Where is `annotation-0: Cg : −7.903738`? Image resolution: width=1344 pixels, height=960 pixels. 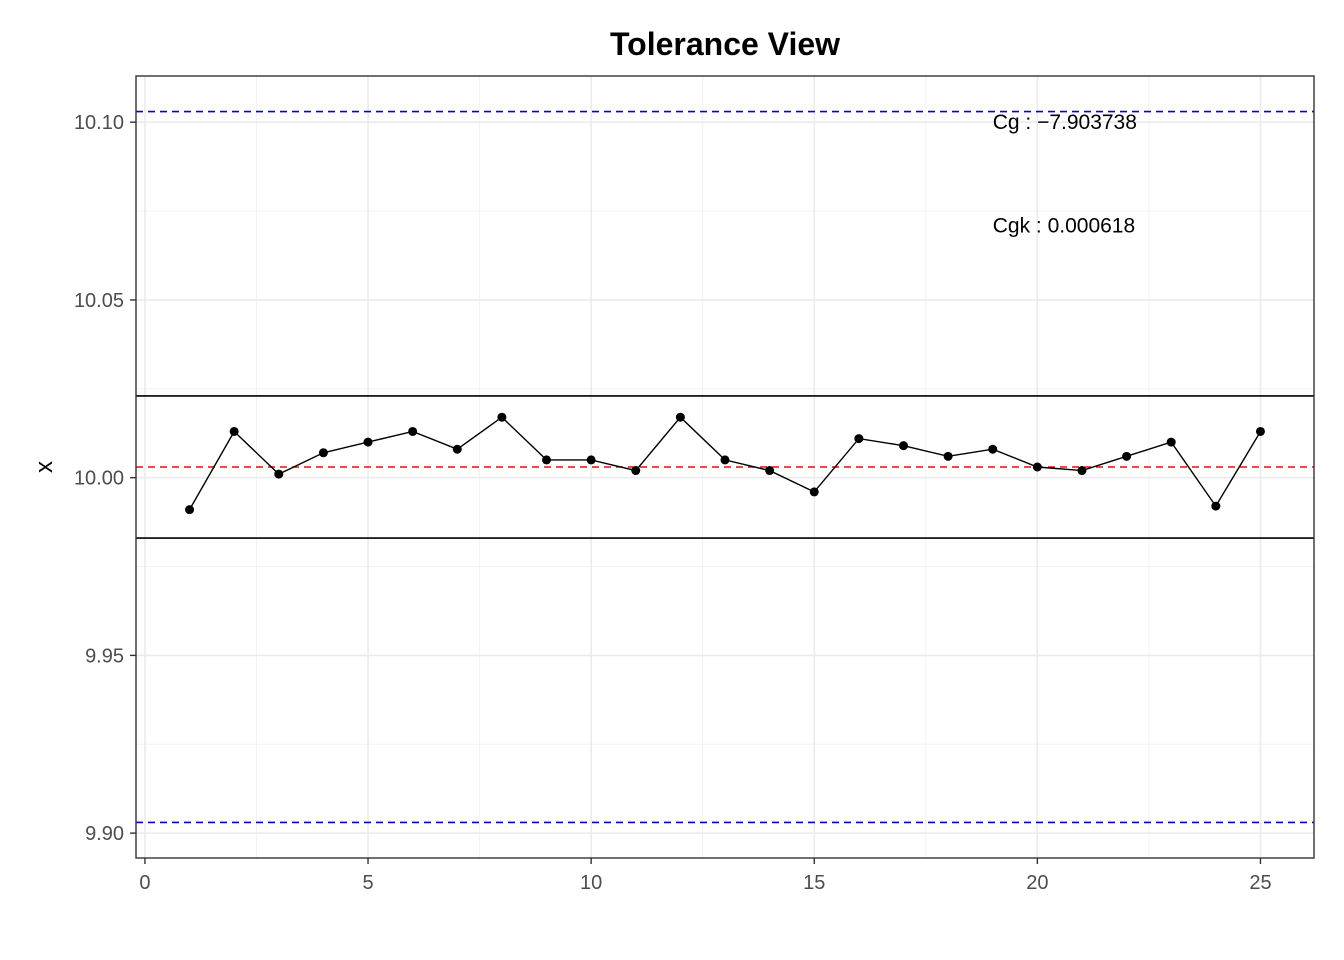
annotation-0: Cg : −7.903738 is located at coordinates (1065, 122).